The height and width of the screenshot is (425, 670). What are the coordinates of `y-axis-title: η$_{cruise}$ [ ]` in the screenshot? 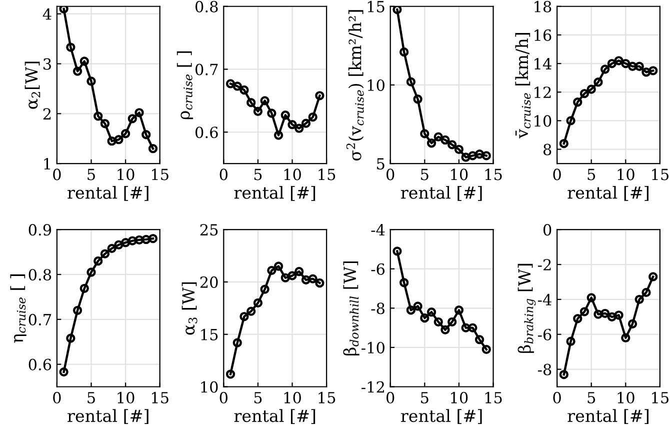 It's located at (18, 308).